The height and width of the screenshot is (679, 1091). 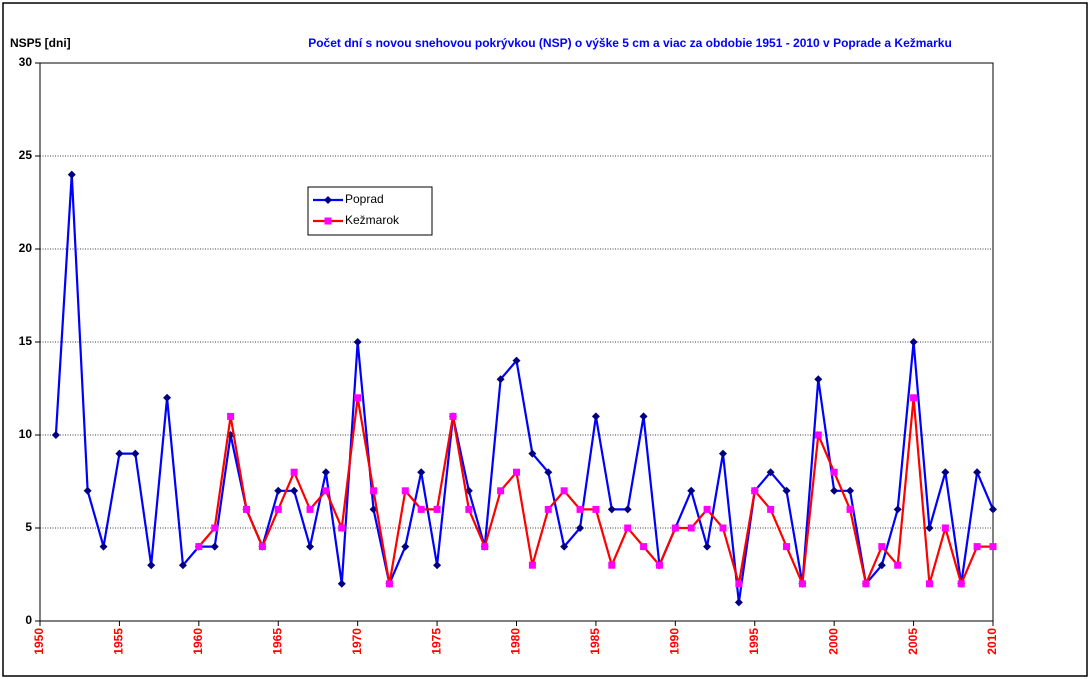 I want to click on x-tick-label: 1950, so click(x=39, y=641).